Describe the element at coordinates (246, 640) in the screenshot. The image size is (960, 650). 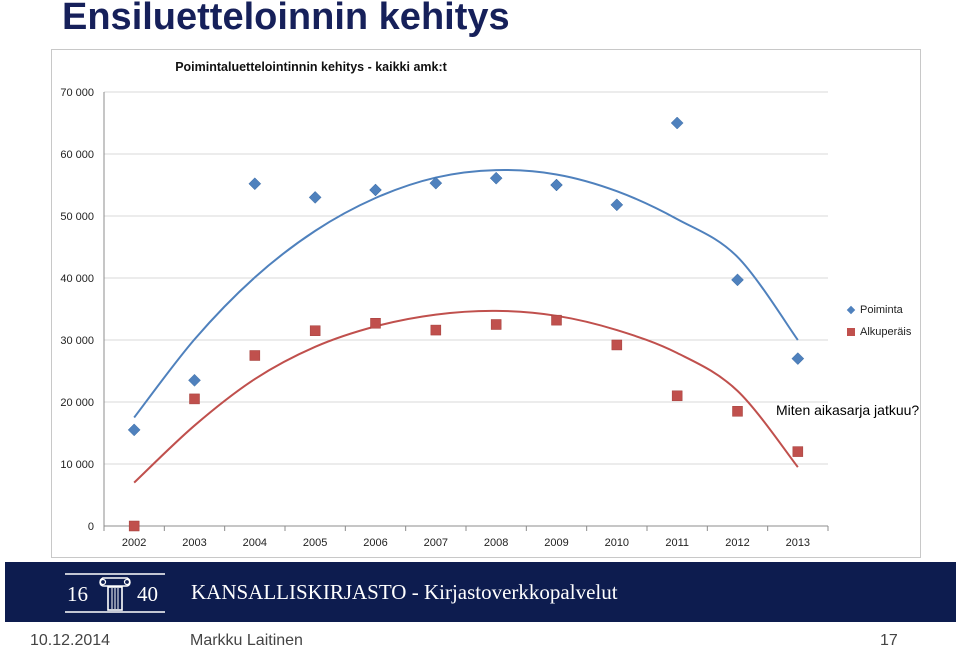
I see `footer-author: Markku Laitinen` at that location.